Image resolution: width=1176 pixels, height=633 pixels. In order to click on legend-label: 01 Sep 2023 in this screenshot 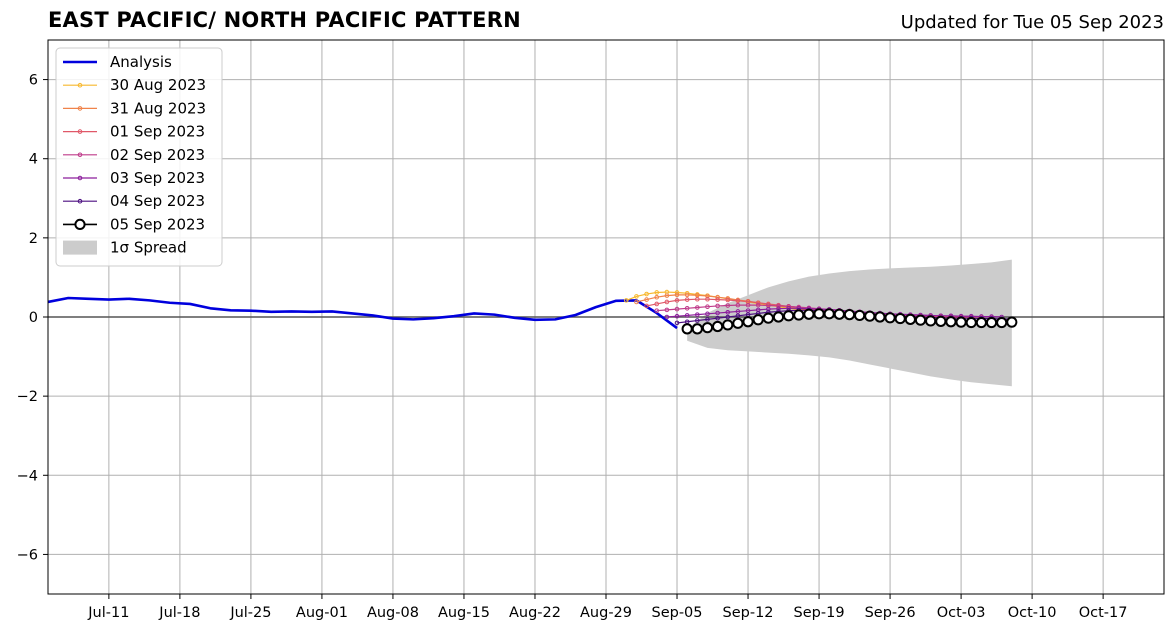, I will do `click(157, 132)`.